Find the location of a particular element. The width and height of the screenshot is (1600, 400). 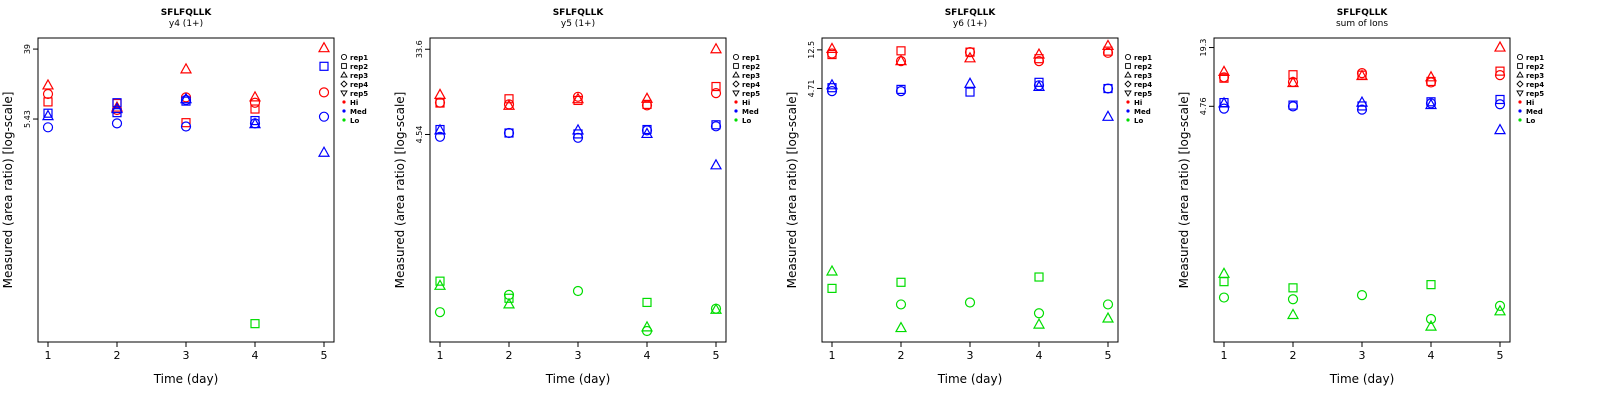

legend-item-hi: Hi is located at coordinates (350, 103).